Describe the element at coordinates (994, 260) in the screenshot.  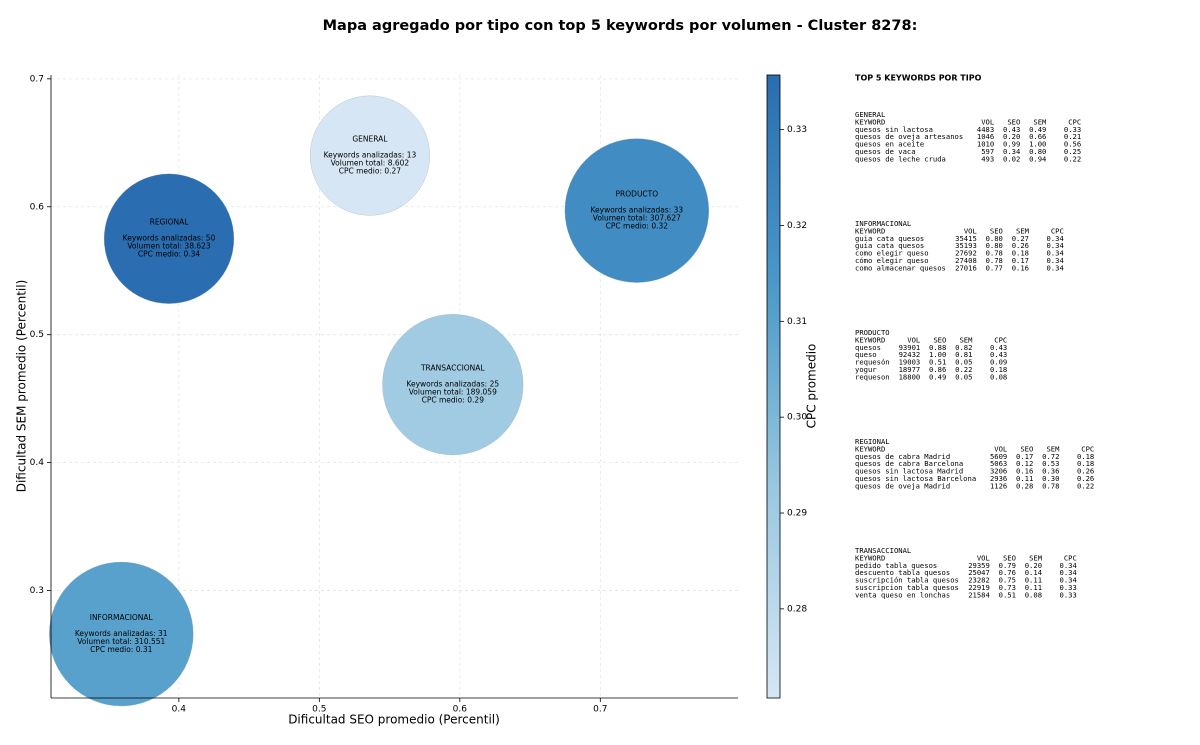
I see `table-cell: 0.78` at that location.